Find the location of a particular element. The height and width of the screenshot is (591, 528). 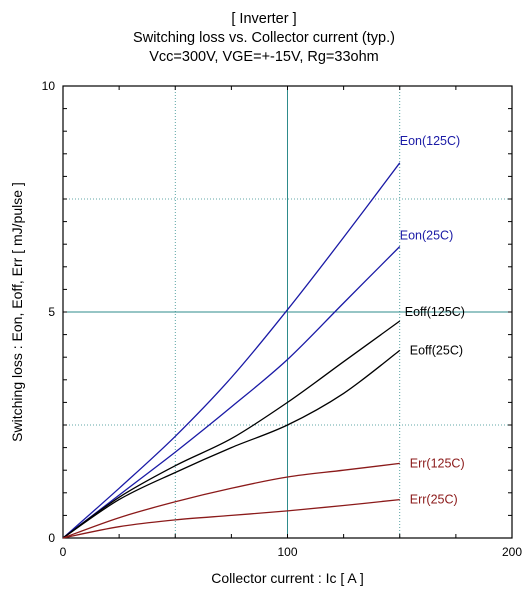

series-line-err-25c is located at coordinates (231, 518).